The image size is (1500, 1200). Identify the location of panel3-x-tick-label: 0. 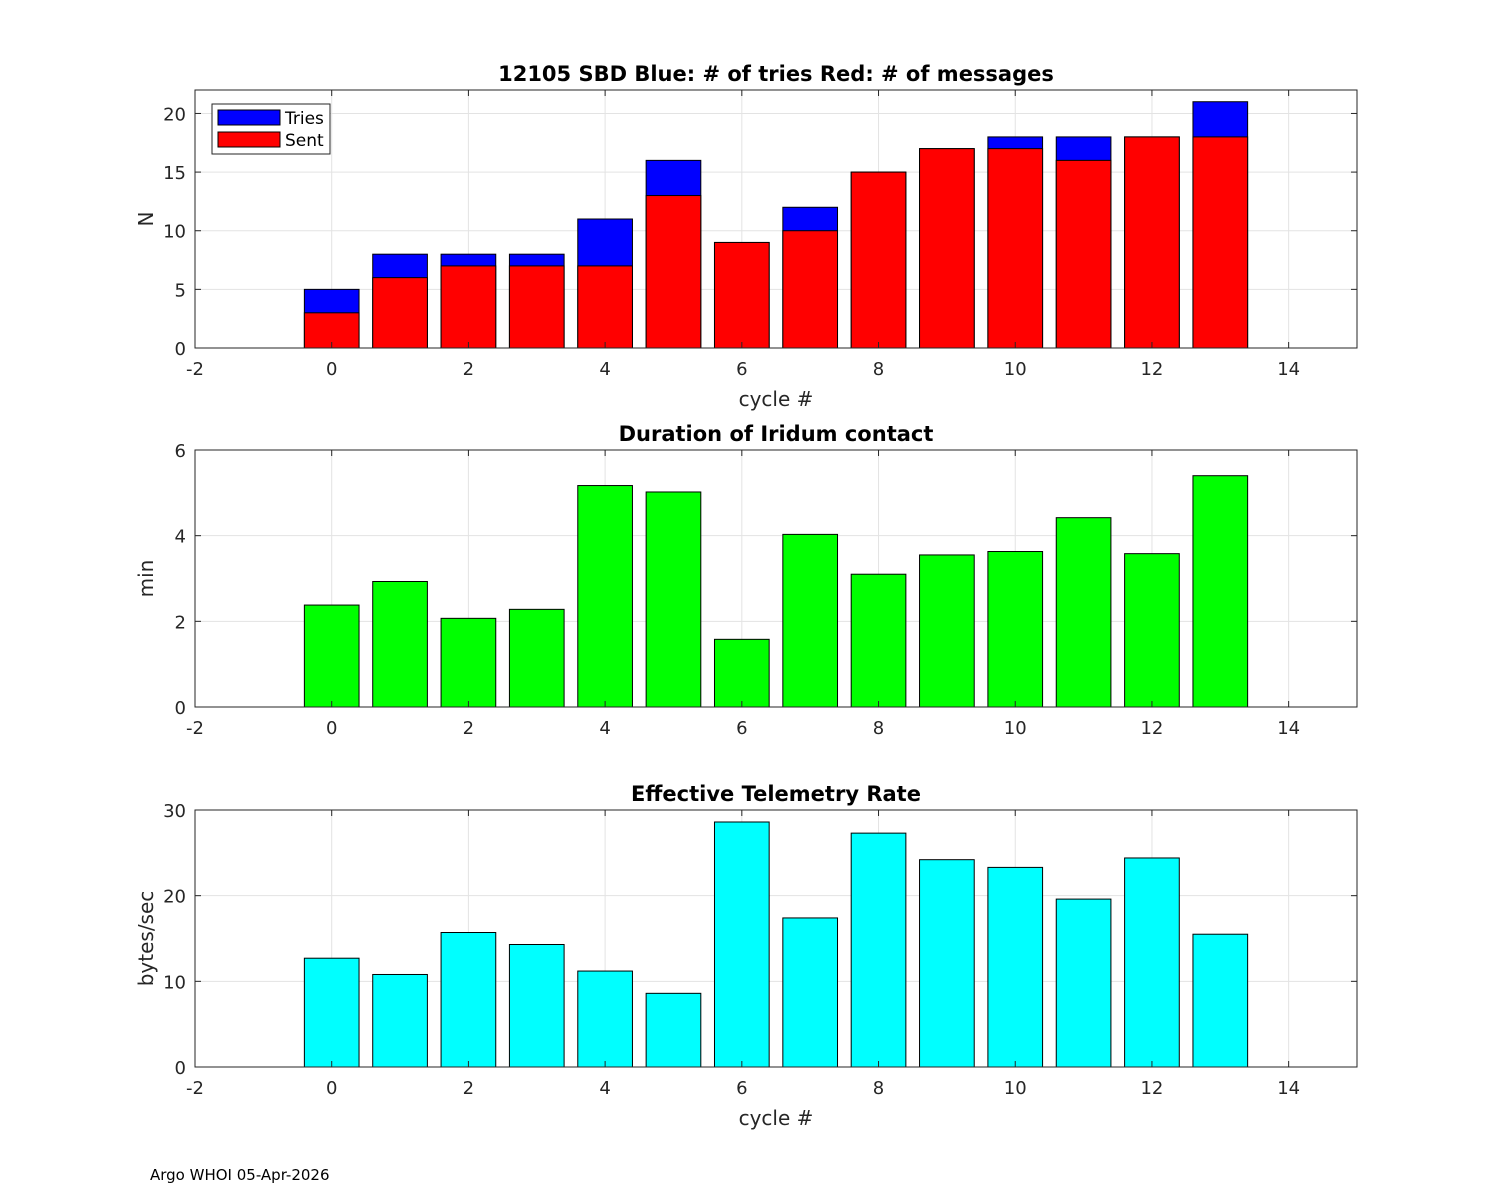
(331, 1088).